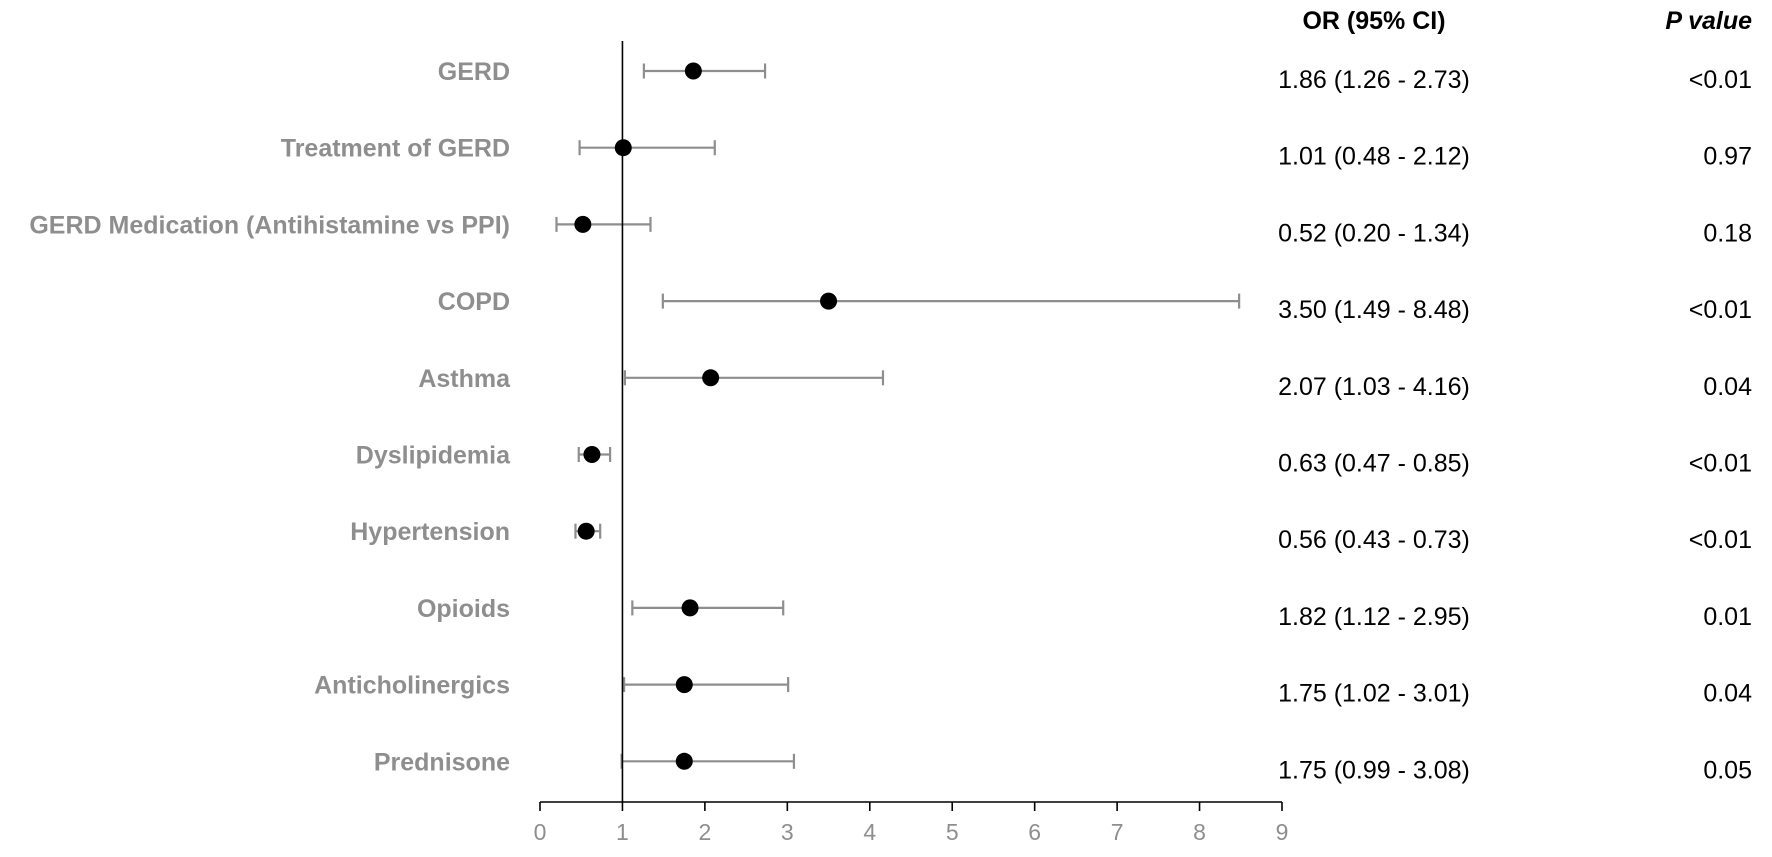  Describe the element at coordinates (1374, 80) in the screenshot. I see `or-ci-value: 1.86 (1.26 - 2.73)` at that location.